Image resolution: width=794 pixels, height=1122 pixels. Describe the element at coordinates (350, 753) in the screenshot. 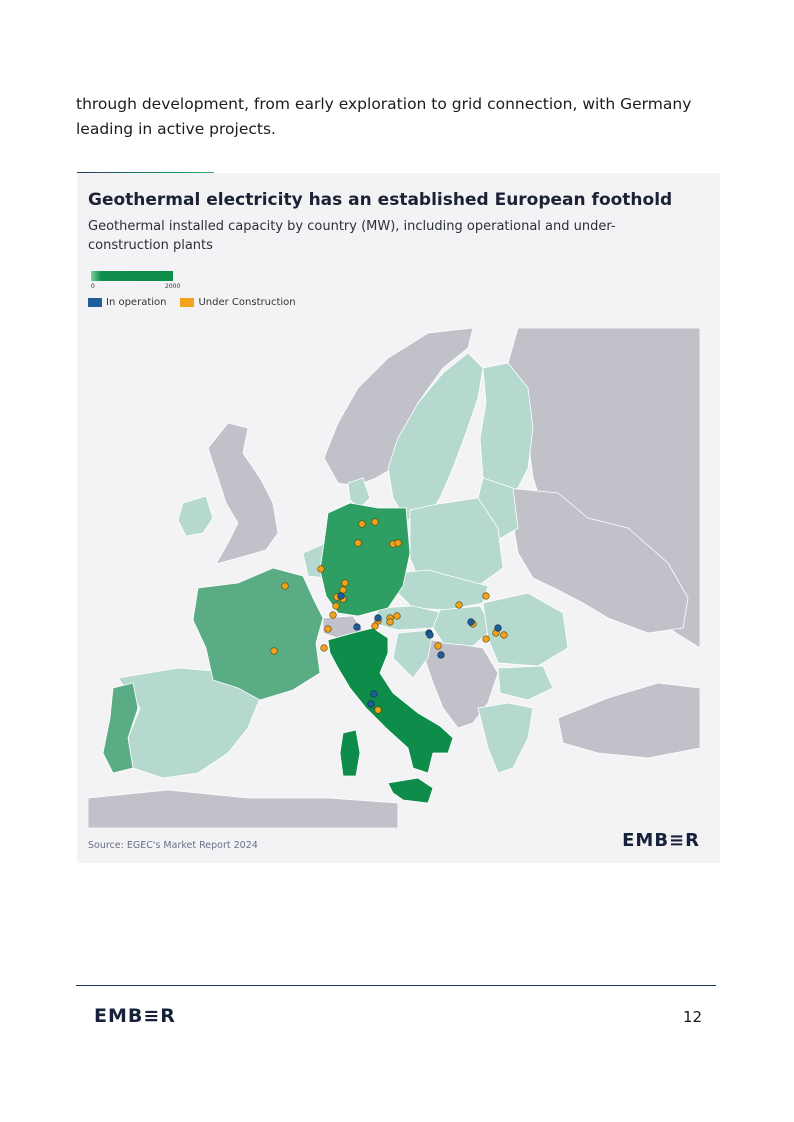

I see `region-sardinia` at that location.